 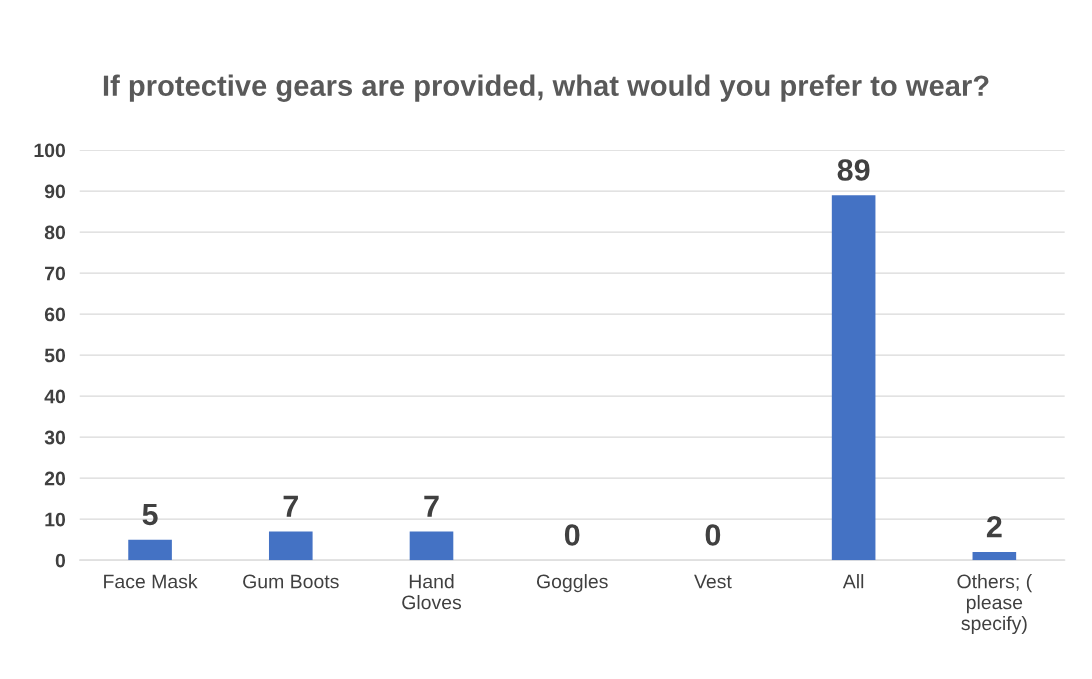 What do you see at coordinates (572, 583) in the screenshot?
I see `x-tick-label: Goggles` at bounding box center [572, 583].